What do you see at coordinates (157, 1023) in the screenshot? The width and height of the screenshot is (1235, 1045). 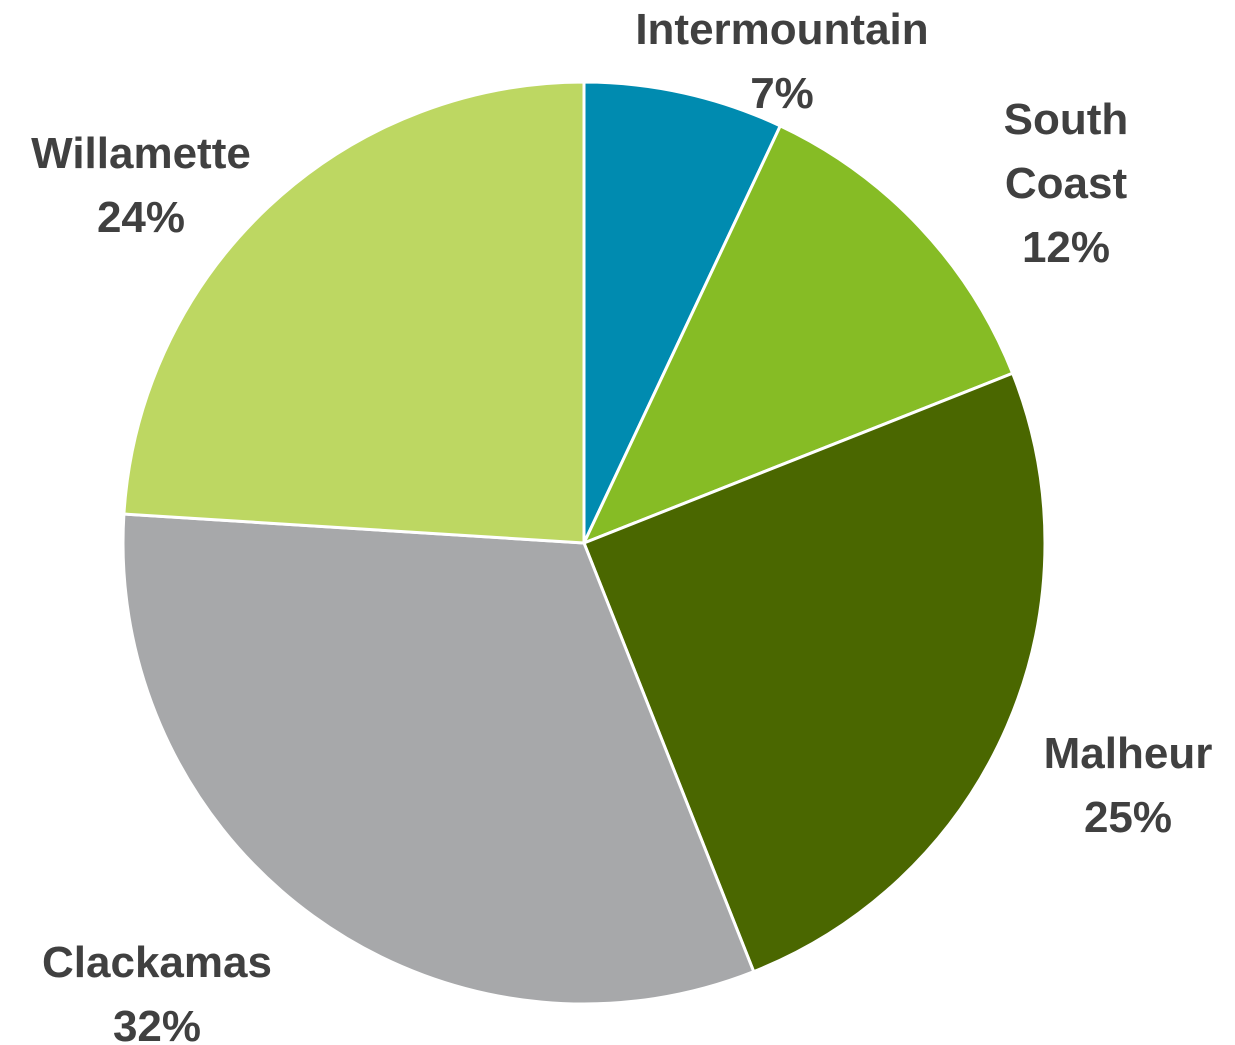 I see `slice-value-label: 32%` at bounding box center [157, 1023].